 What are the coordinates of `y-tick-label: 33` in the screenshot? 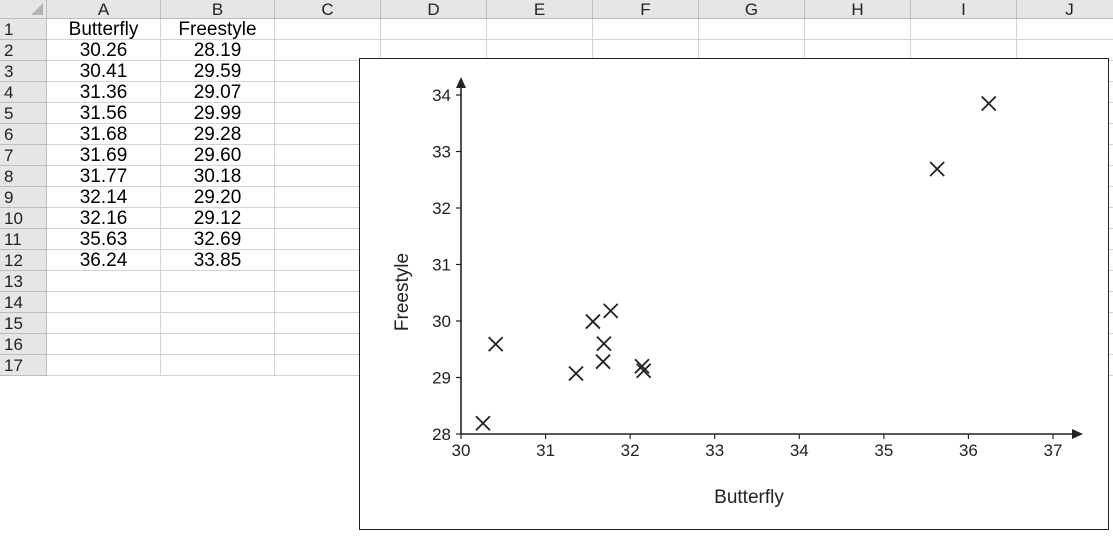 It's located at (441, 152).